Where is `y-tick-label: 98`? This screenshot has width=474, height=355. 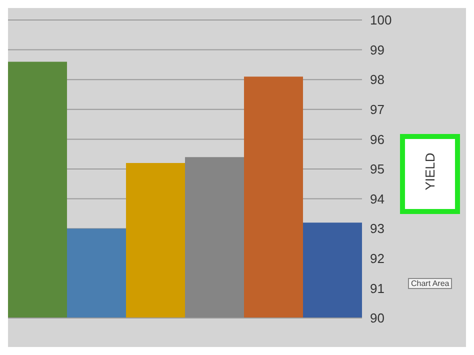 y-tick-label: 98 is located at coordinates (377, 80).